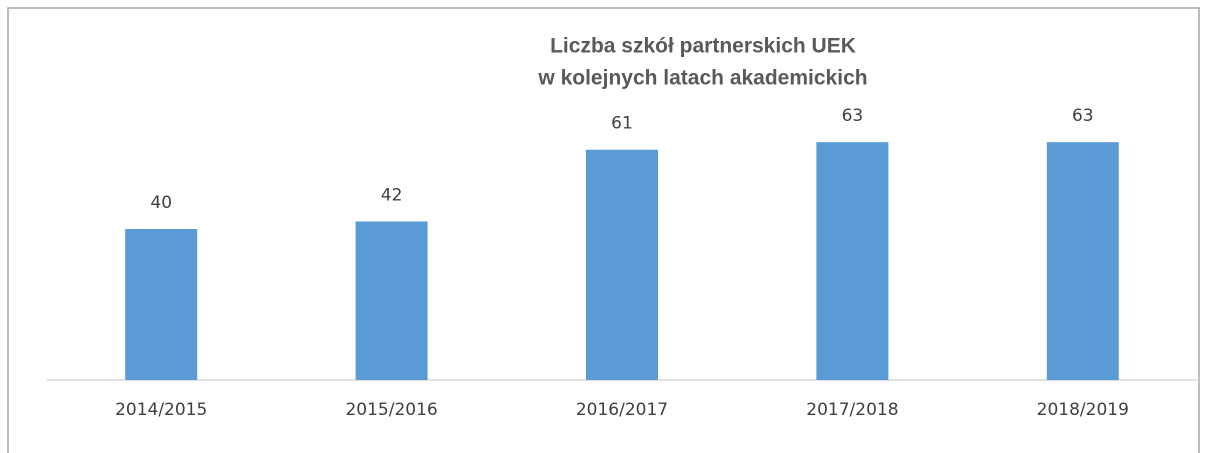  Describe the element at coordinates (161, 203) in the screenshot. I see `data-label: 40` at that location.